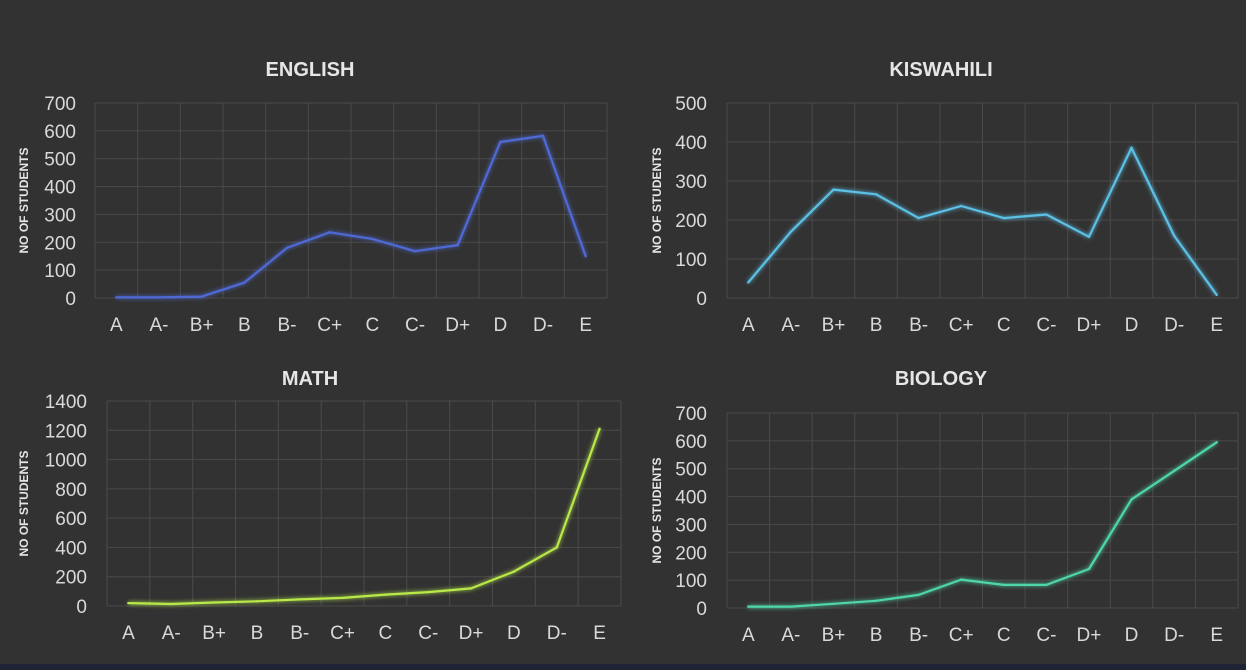 The image size is (1246, 670). Describe the element at coordinates (415, 325) in the screenshot. I see `english-x-tick-label: C-` at that location.